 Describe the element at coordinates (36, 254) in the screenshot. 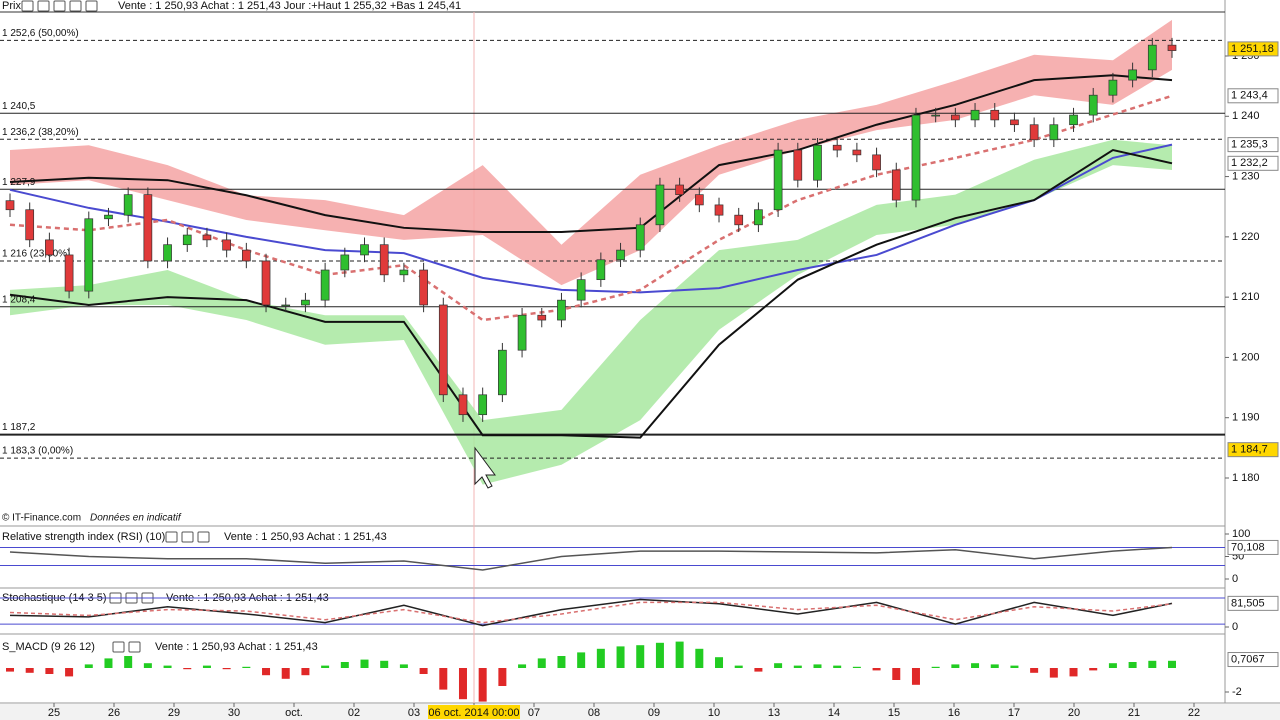

I see `level-label: 1 216 (23,60%)` at that location.